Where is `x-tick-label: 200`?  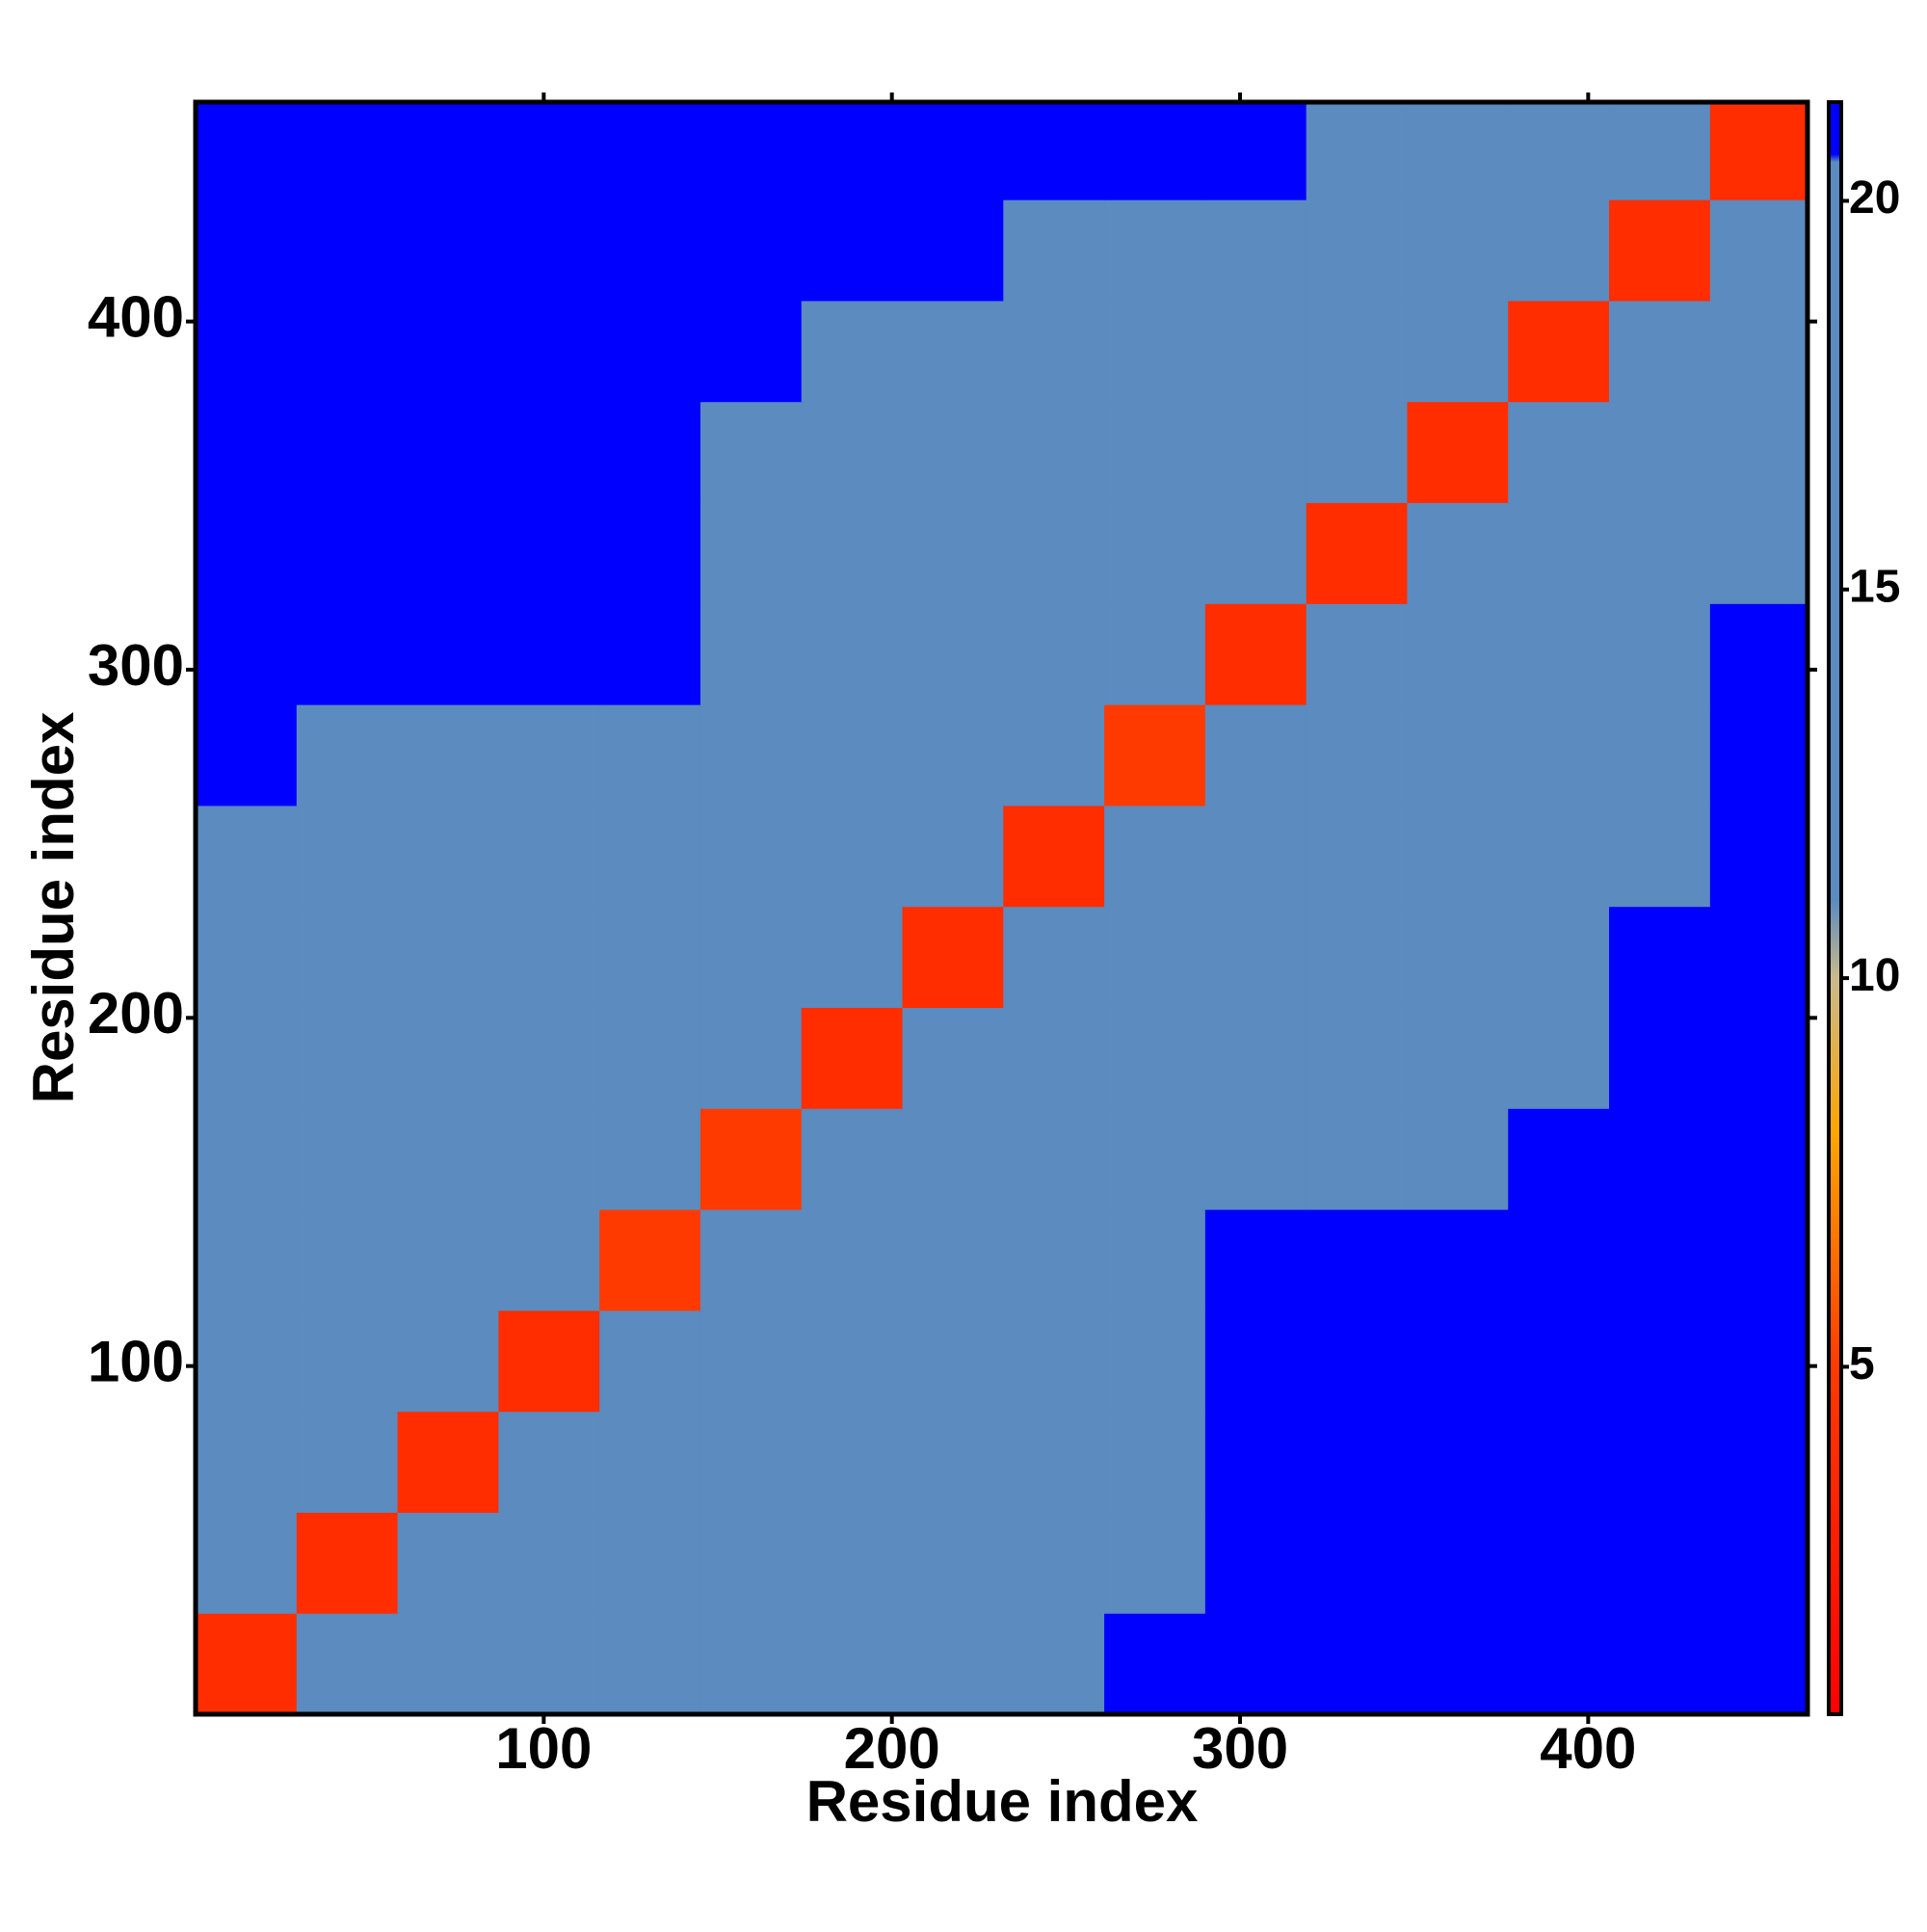
x-tick-label: 200 is located at coordinates (892, 1748).